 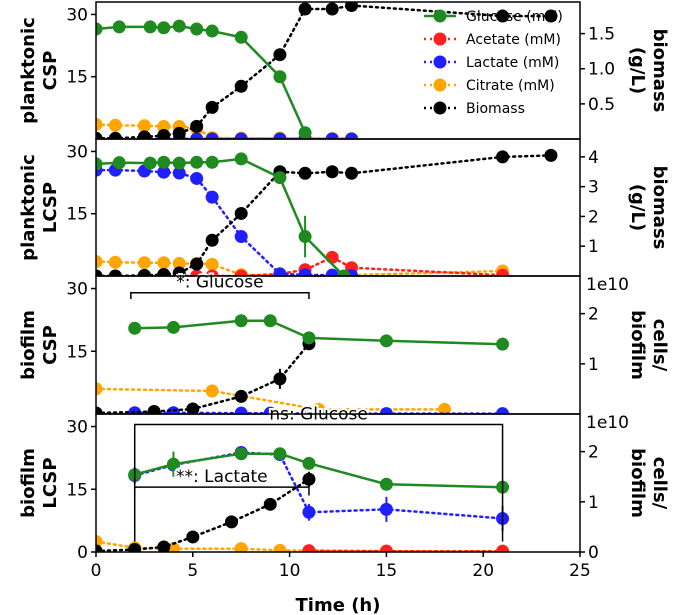 I want to click on x-tick-label: 25, so click(x=580, y=571).